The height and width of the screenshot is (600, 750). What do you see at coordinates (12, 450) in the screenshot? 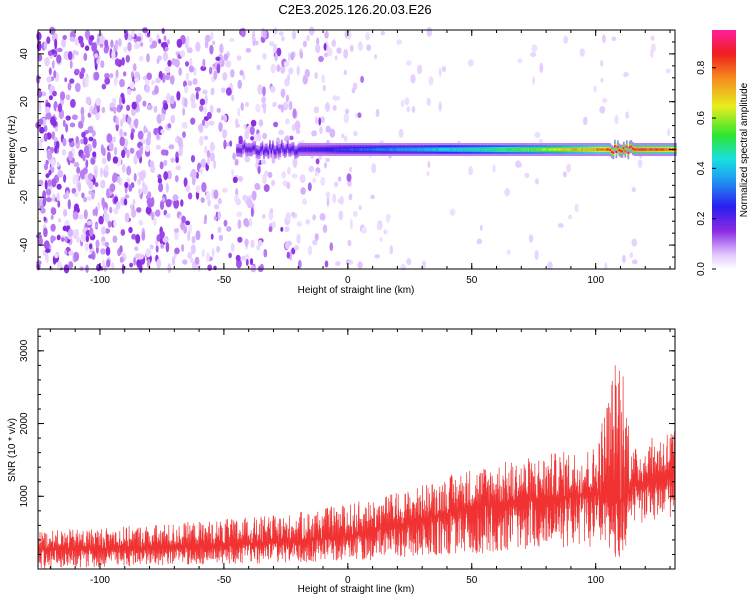
I see `snr-y-label: SNR (10 * v/v)` at bounding box center [12, 450].